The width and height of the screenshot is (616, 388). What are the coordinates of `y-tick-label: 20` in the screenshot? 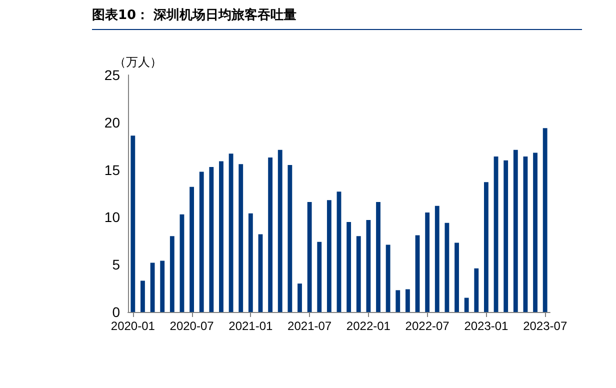 It's located at (112, 122).